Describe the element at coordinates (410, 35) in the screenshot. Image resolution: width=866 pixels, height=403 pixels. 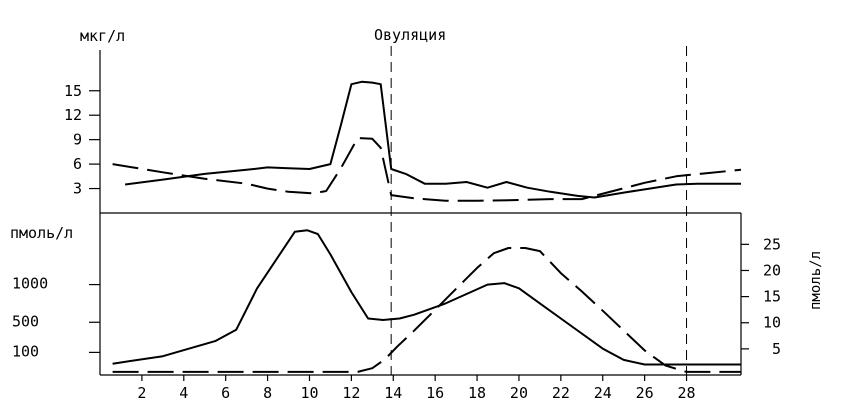
I see `ovulation-annotation: Овуляция` at that location.